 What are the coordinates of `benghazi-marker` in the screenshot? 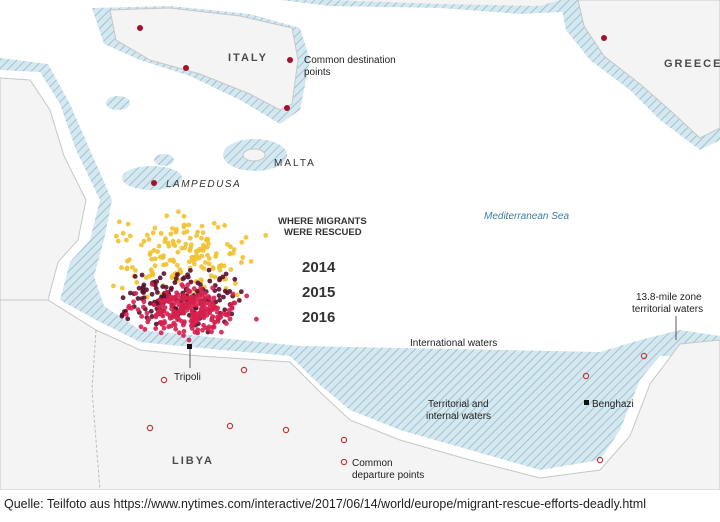 It's located at (586, 402).